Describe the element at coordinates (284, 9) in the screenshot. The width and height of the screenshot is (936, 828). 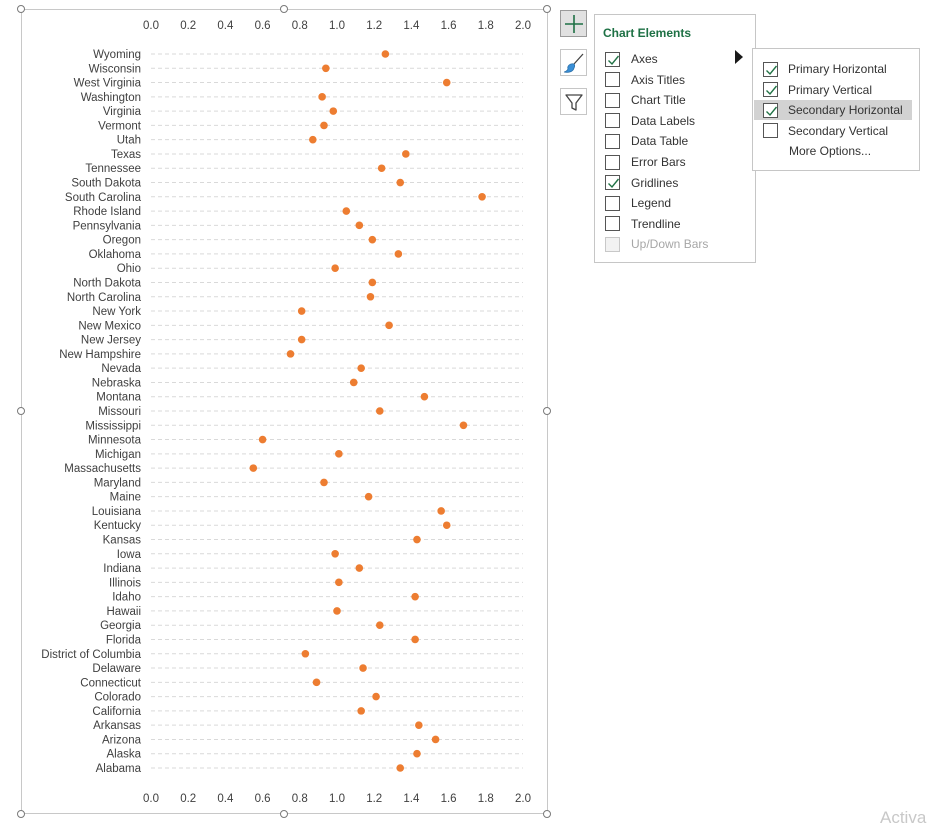
I see `resize-handle-top-middle` at that location.